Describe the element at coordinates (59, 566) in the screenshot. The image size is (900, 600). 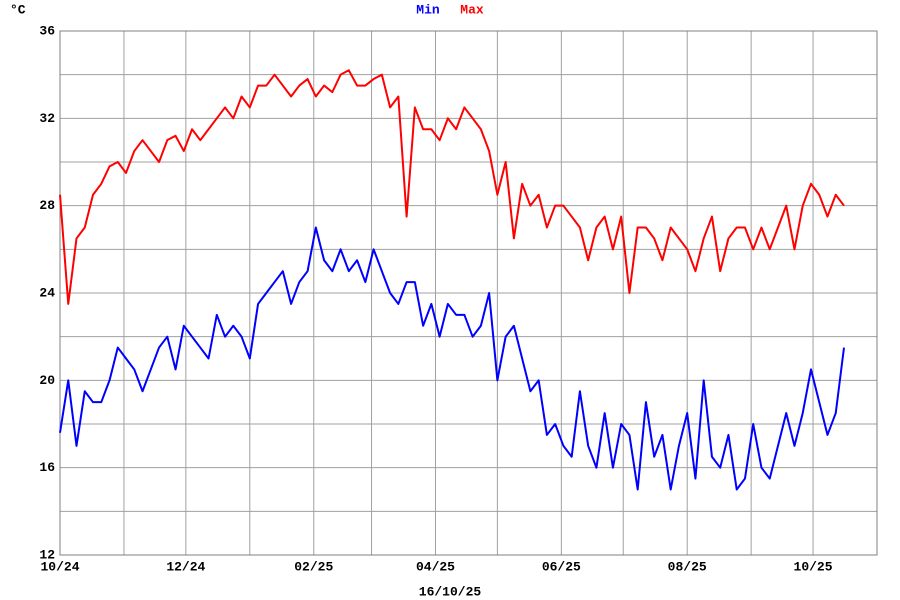
I see `x-tick-label: 10/24` at that location.